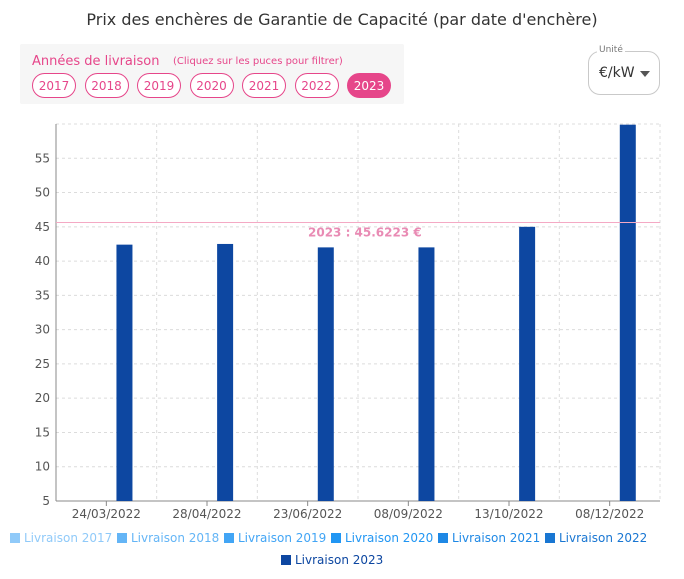 The width and height of the screenshot is (684, 579). Describe the element at coordinates (42, 398) in the screenshot. I see `y-tick-label: 20` at that location.